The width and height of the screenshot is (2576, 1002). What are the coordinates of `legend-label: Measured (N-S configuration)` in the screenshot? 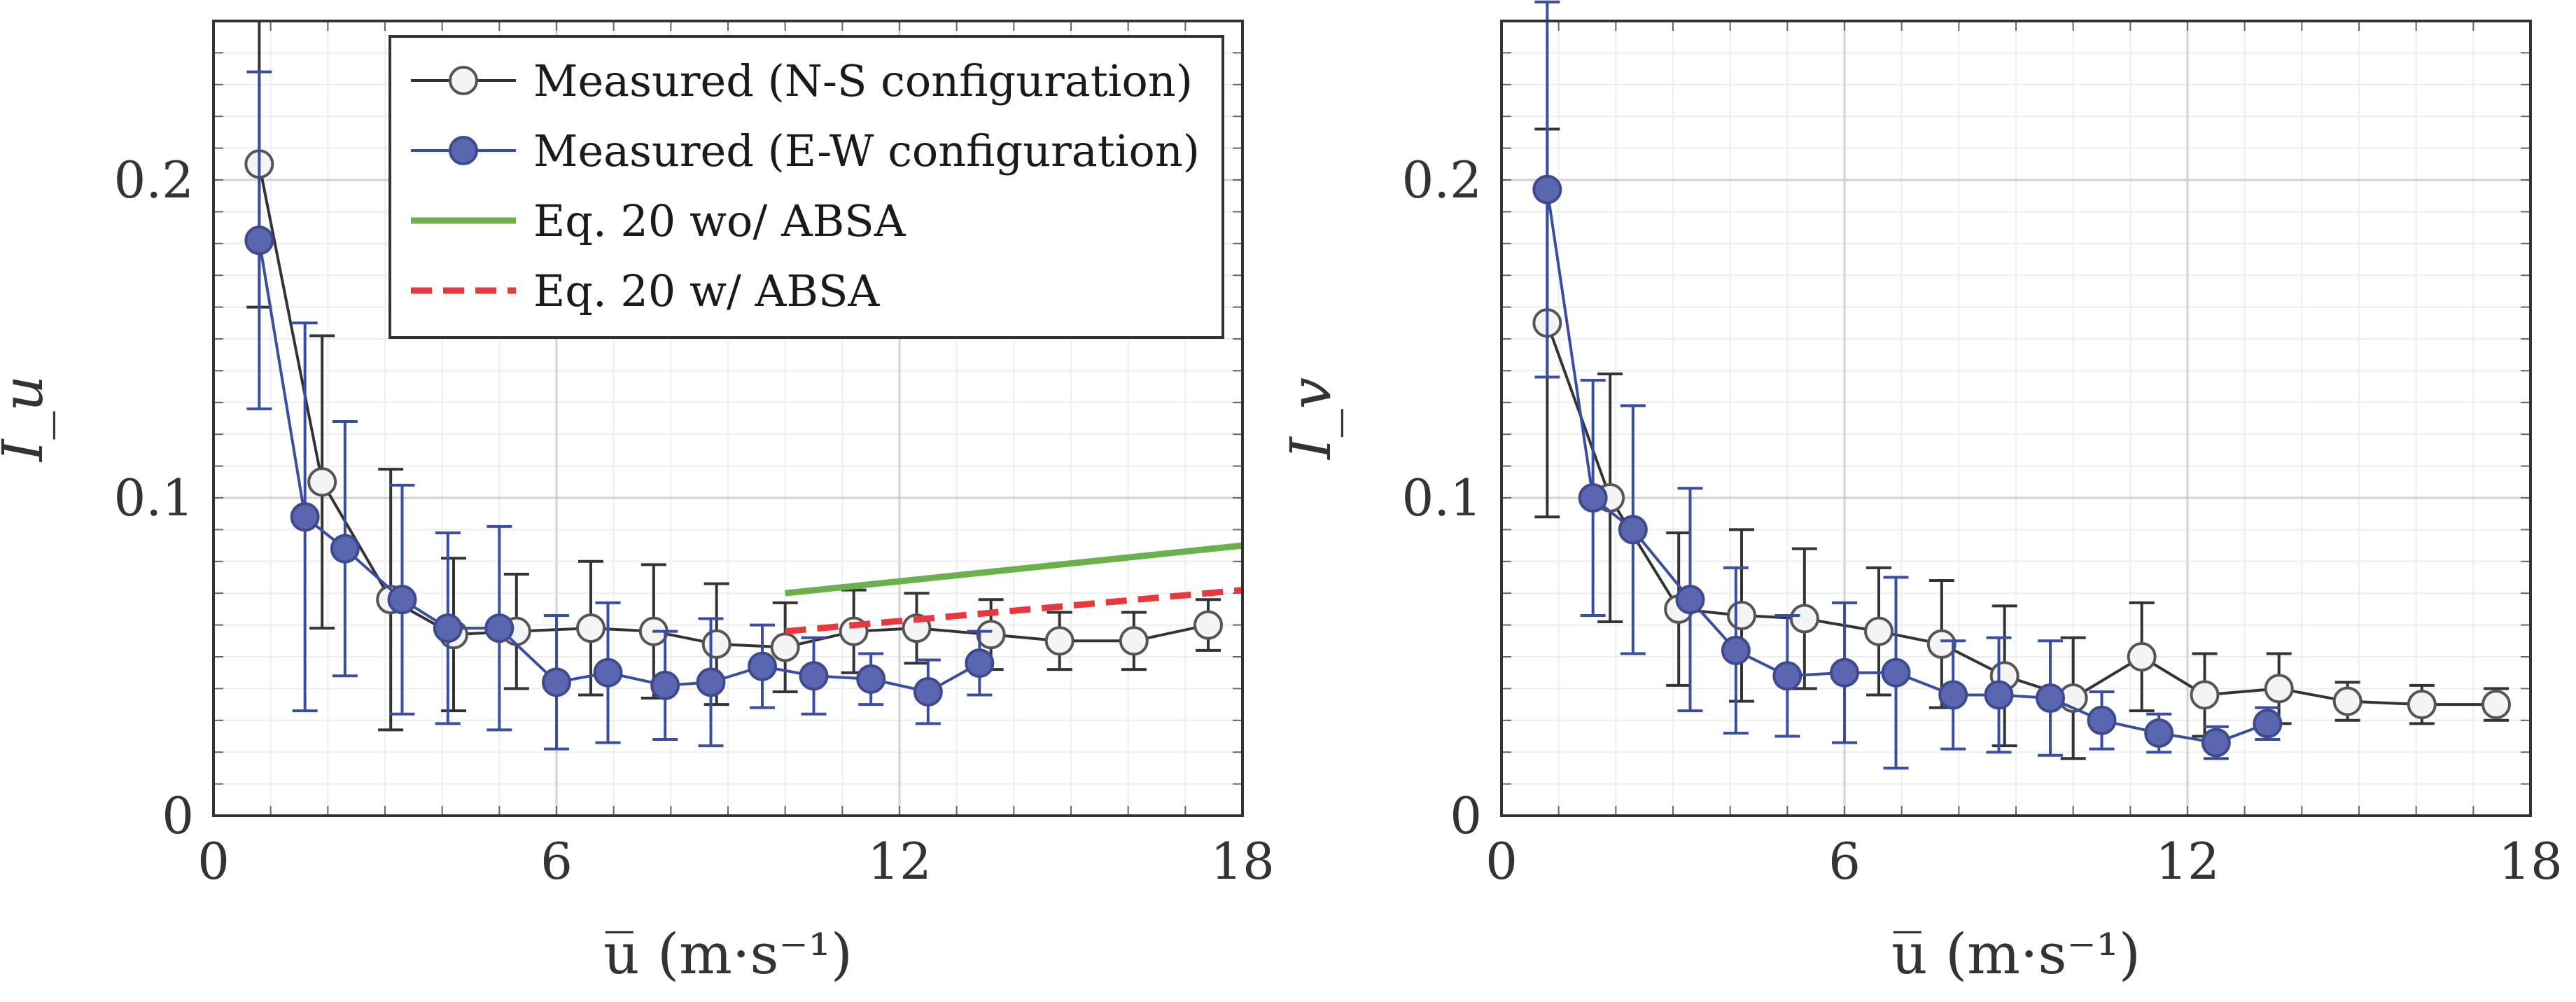 It's located at (863, 81).